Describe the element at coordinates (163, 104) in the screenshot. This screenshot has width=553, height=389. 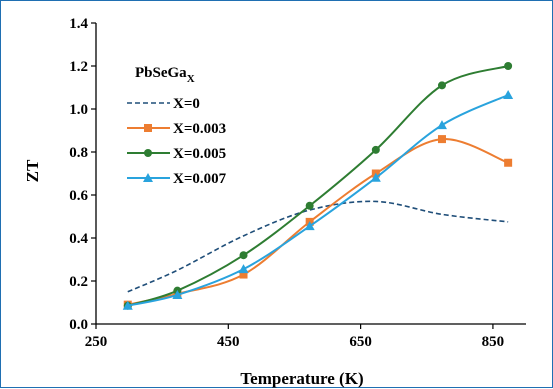
I see `legend-entry: X=0` at that location.